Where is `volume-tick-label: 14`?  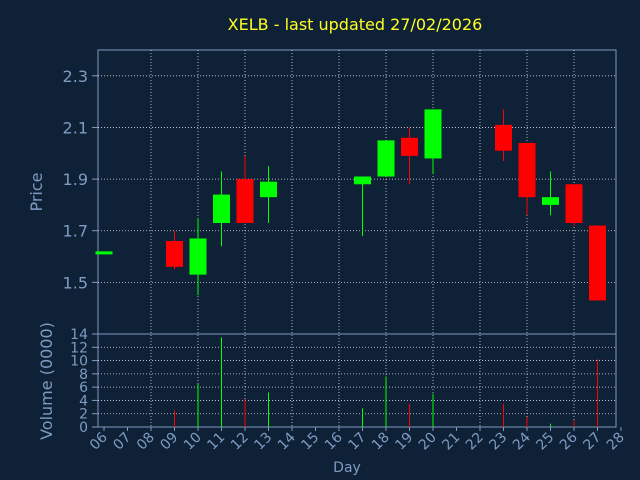 volume-tick-label: 14 is located at coordinates (79, 335).